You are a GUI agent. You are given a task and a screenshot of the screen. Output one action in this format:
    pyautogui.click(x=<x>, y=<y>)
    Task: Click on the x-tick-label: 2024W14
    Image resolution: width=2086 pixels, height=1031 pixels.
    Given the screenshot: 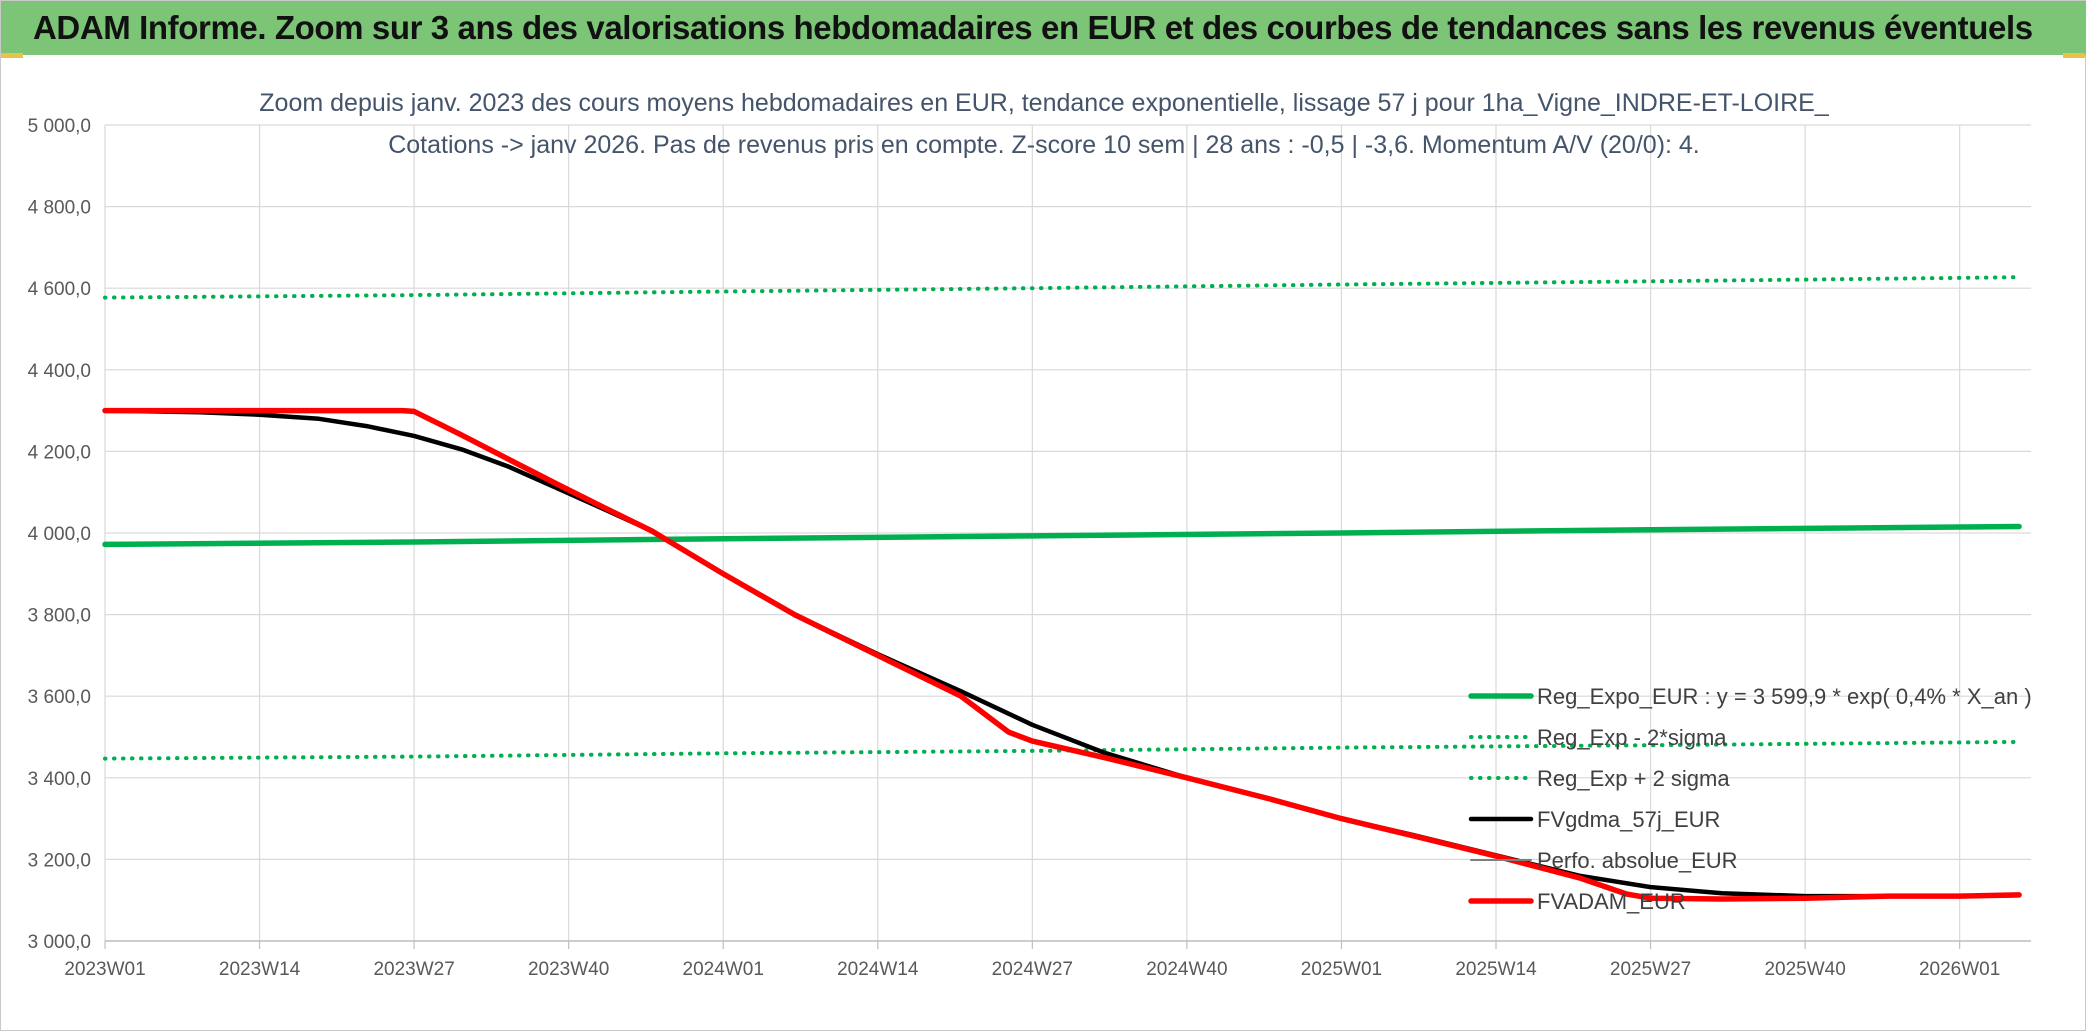 What is the action you would take?
    pyautogui.click(x=878, y=969)
    